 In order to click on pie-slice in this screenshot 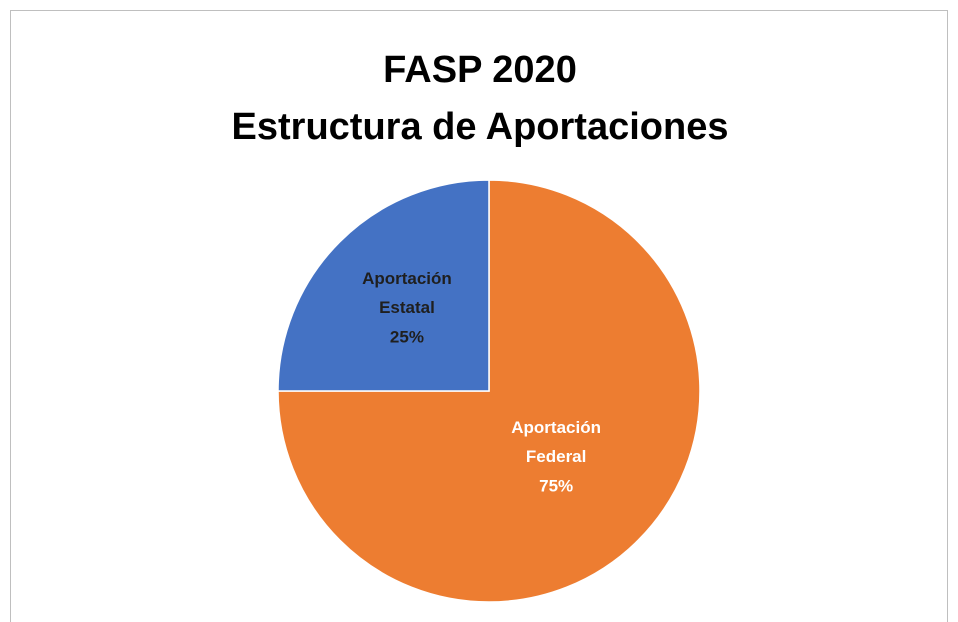, I will do `click(383, 285)`.